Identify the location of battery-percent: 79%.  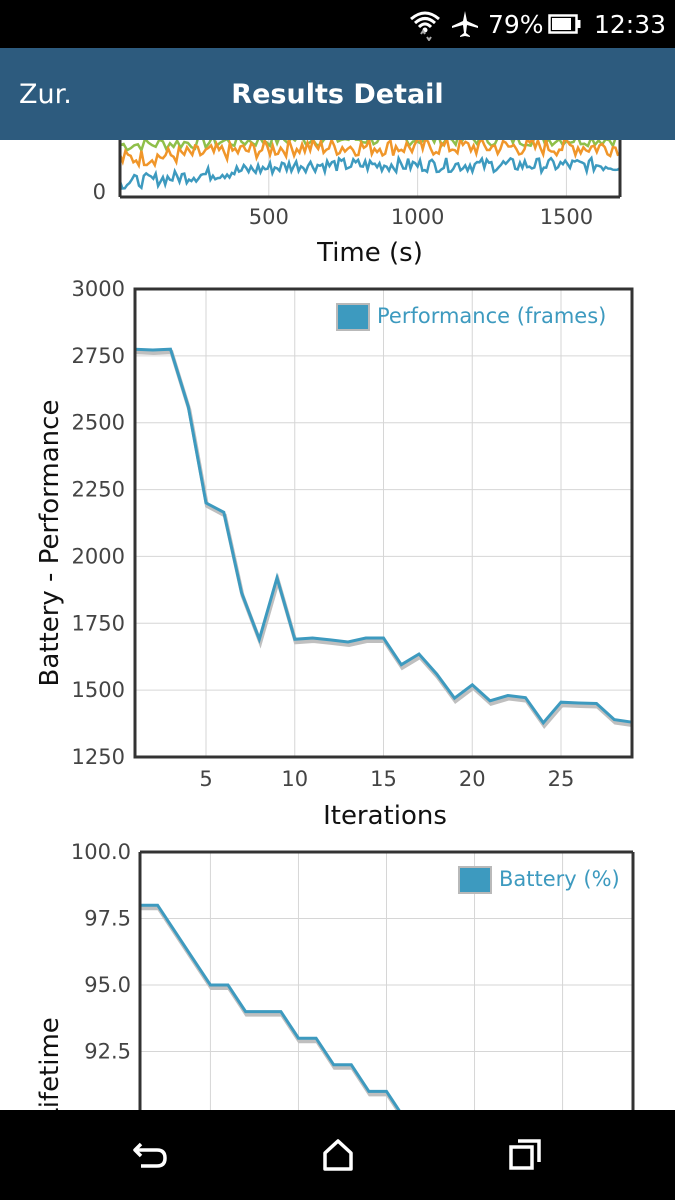
(516, 24).